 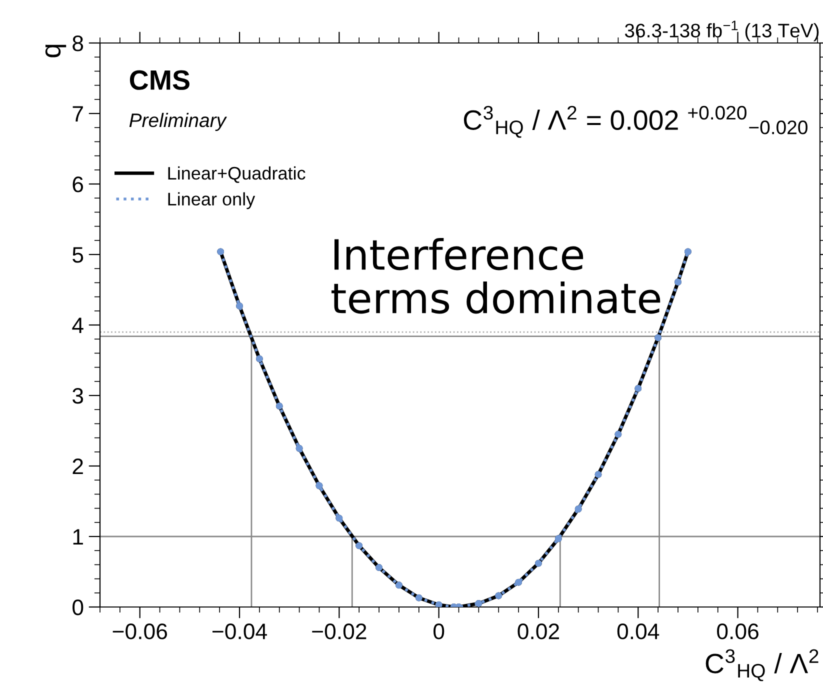 I want to click on annotation: C$^{3}$$_{HQ}$ / Λ$^{2}$ = 0.002 $^{+0.020}$$_{−0.020}$, so click(x=636, y=122).